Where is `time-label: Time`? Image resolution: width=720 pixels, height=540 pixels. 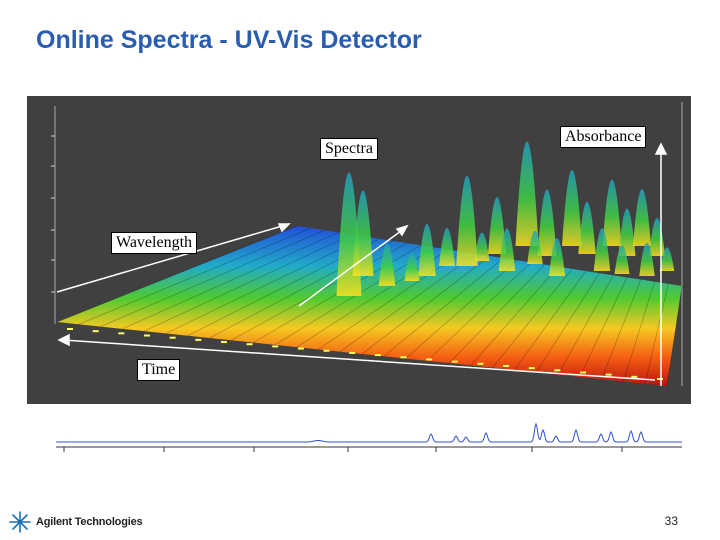 time-label: Time is located at coordinates (159, 370).